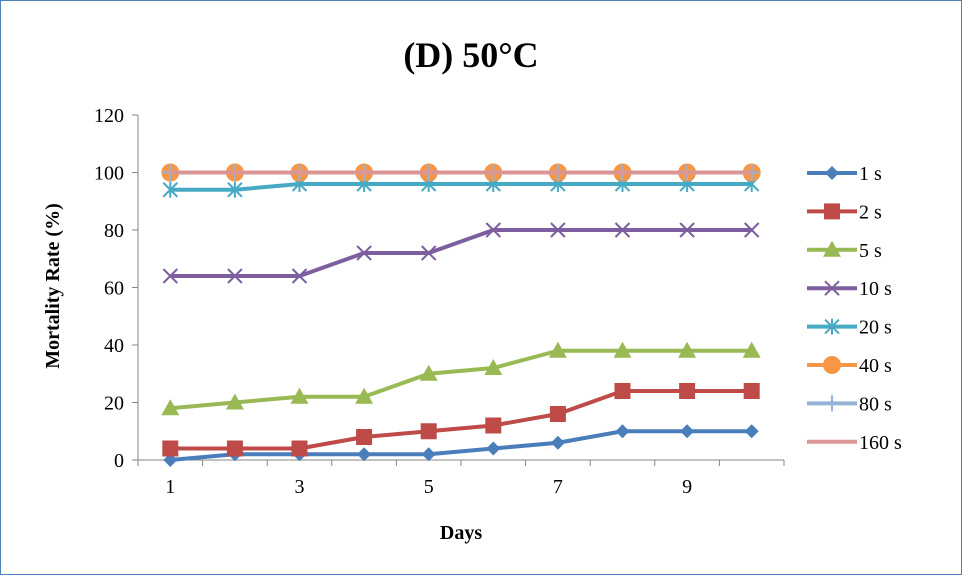 Image resolution: width=962 pixels, height=576 pixels. What do you see at coordinates (119, 461) in the screenshot?
I see `y-tick-label: 0` at bounding box center [119, 461].